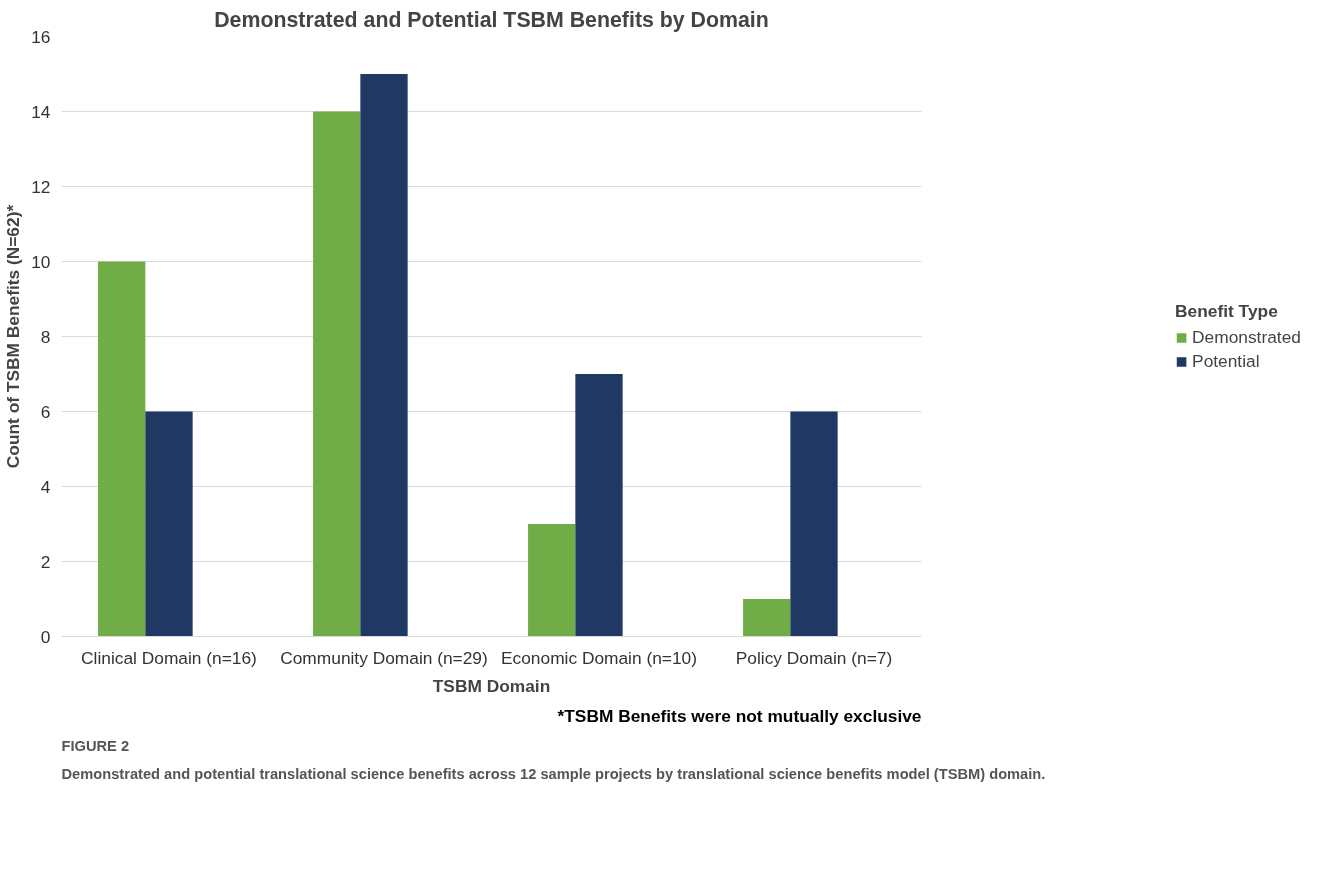  What do you see at coordinates (95, 745) in the screenshot?
I see `caption: FIGURE 2` at bounding box center [95, 745].